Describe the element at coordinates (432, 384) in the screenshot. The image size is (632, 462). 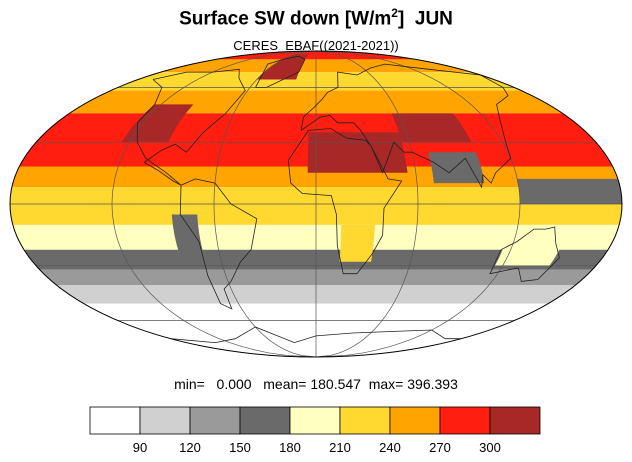
I see `stat-max-value: 396.393` at that location.